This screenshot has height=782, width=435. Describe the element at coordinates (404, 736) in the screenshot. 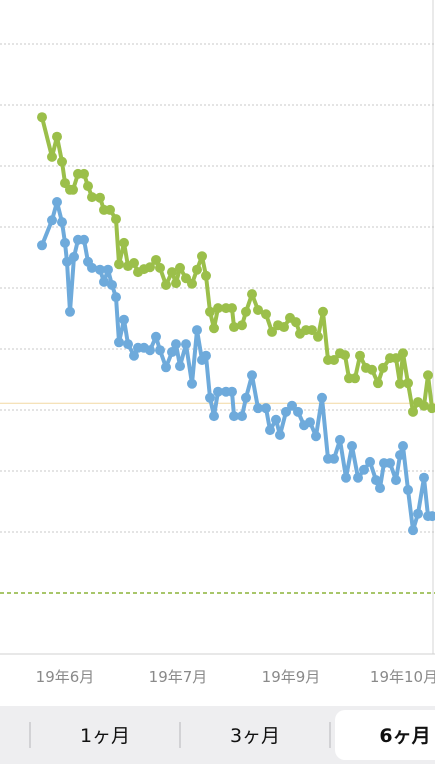

I see `tab-label: 6ヶ月` at that location.